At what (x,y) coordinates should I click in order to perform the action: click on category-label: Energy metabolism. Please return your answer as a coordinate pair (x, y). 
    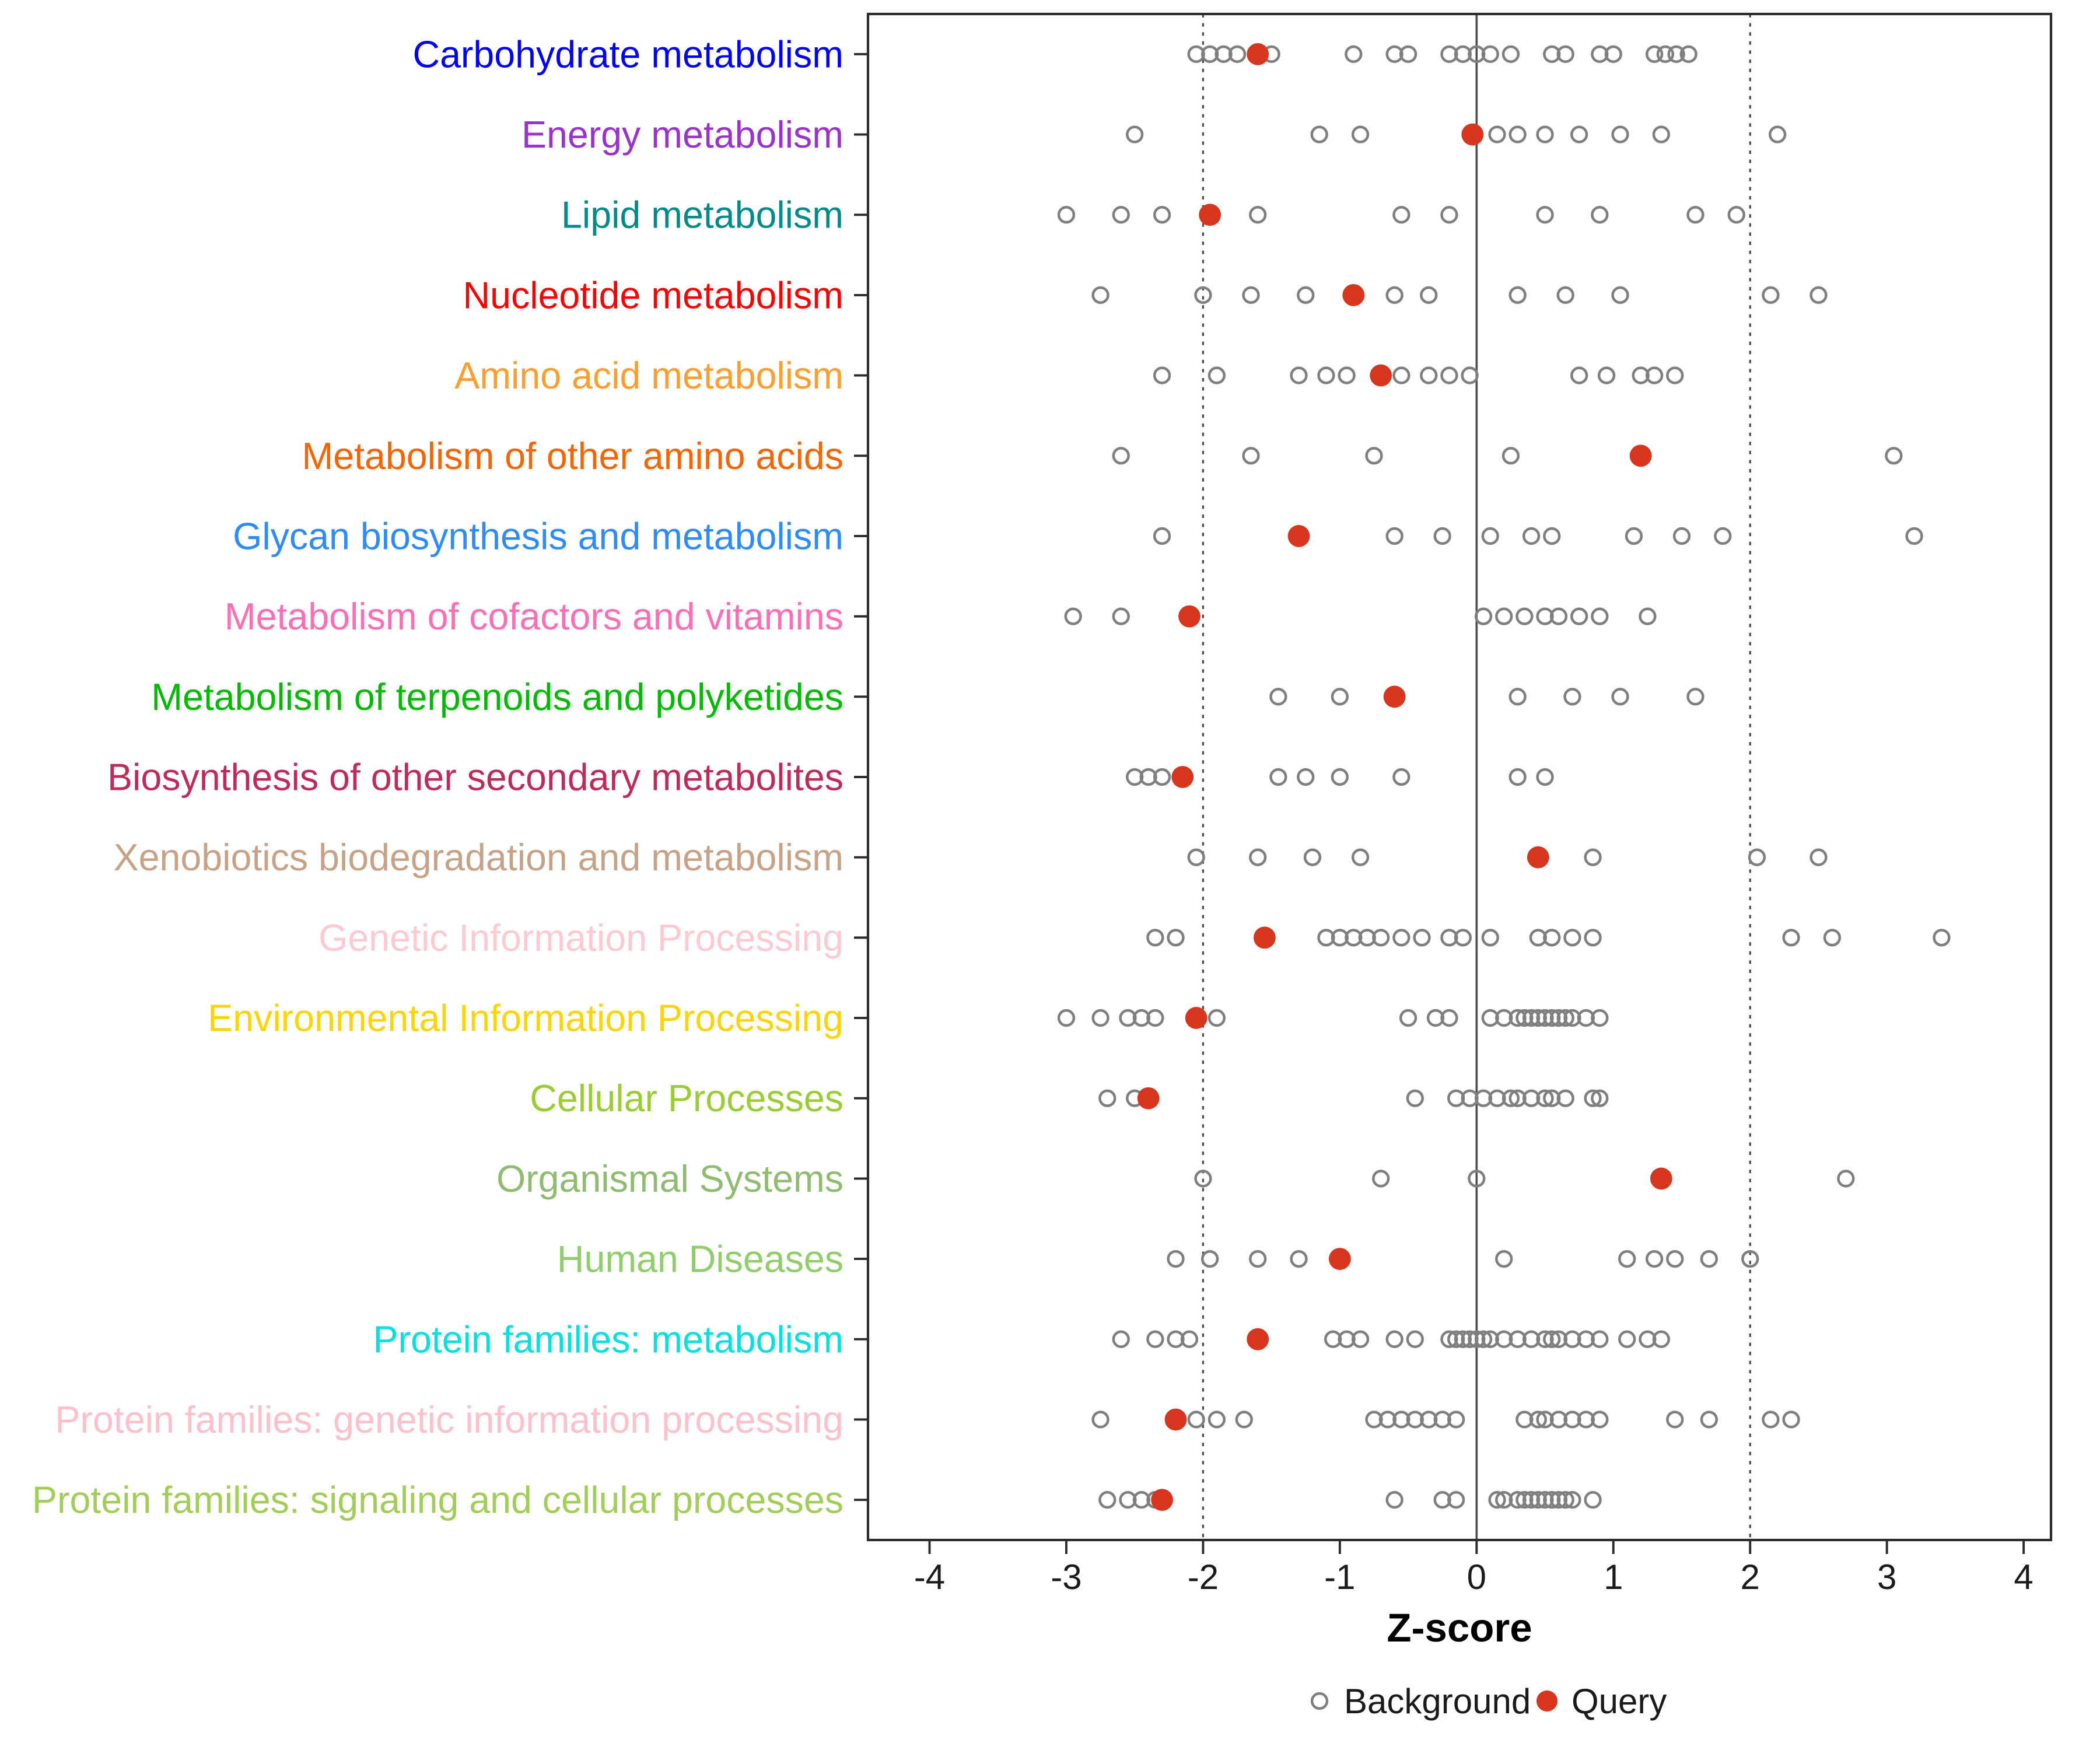
    Looking at the image, I should click on (683, 135).